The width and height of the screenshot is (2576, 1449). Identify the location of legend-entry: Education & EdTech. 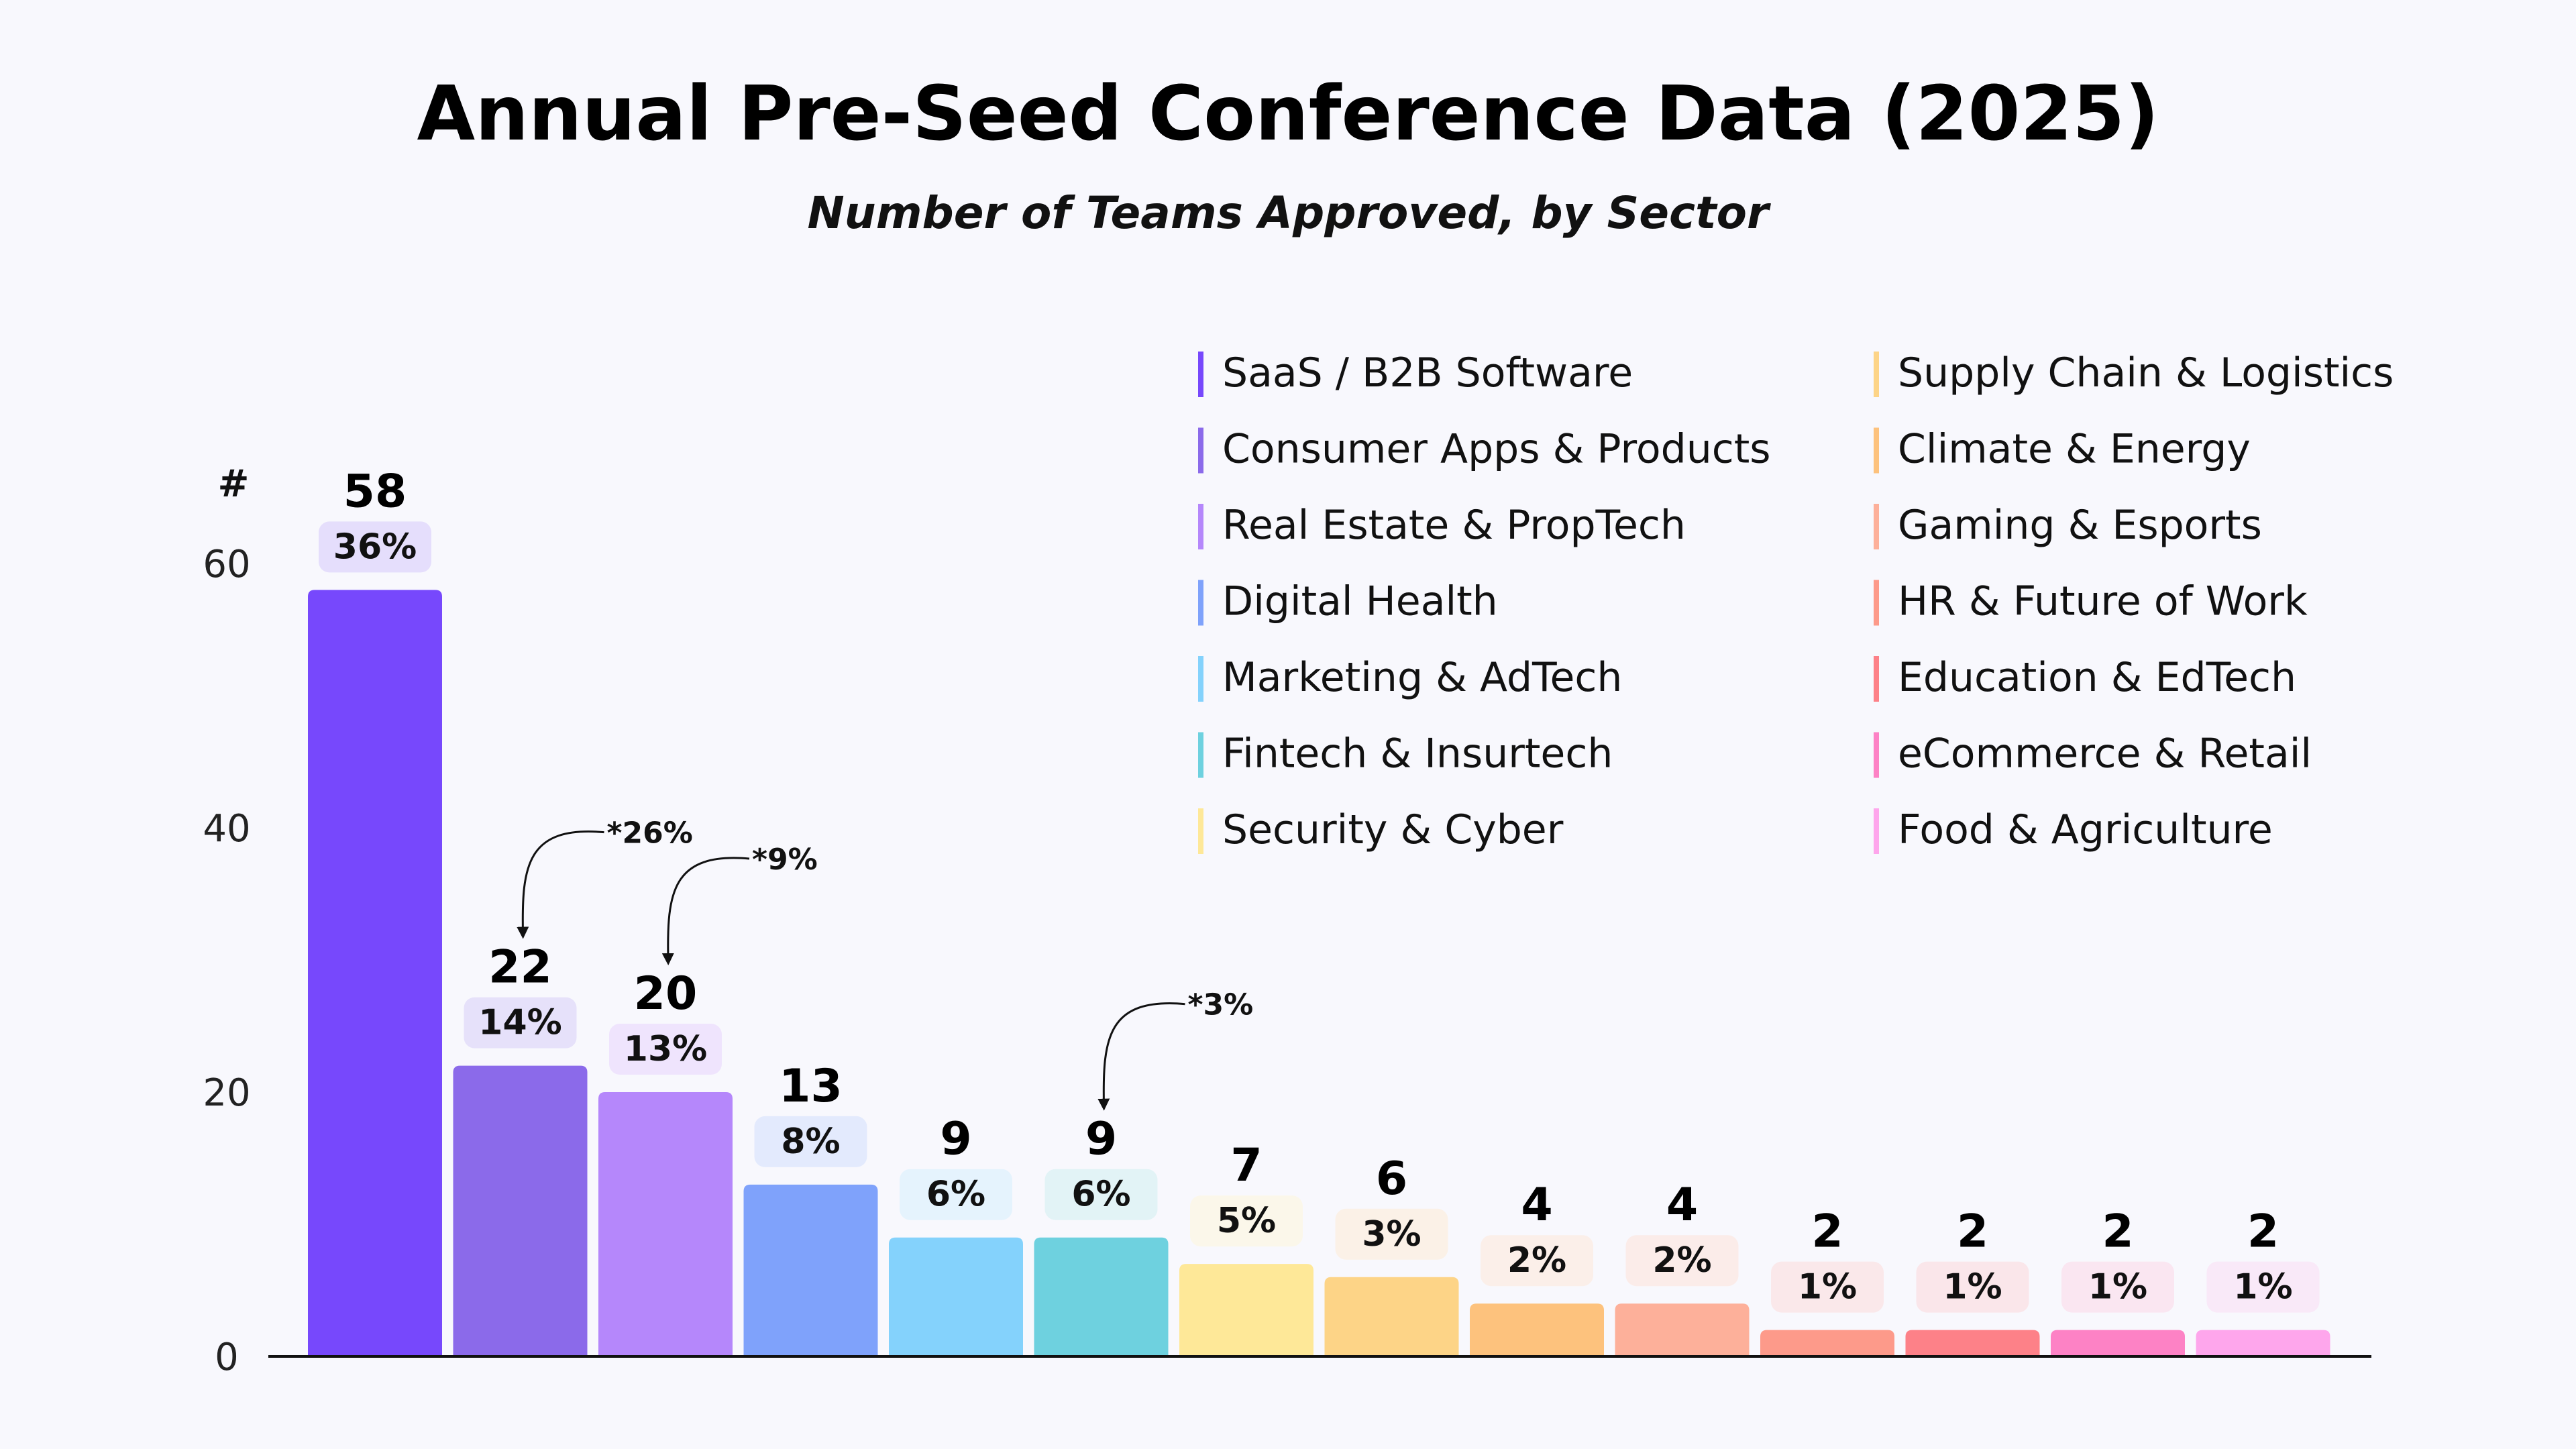
(2097, 677).